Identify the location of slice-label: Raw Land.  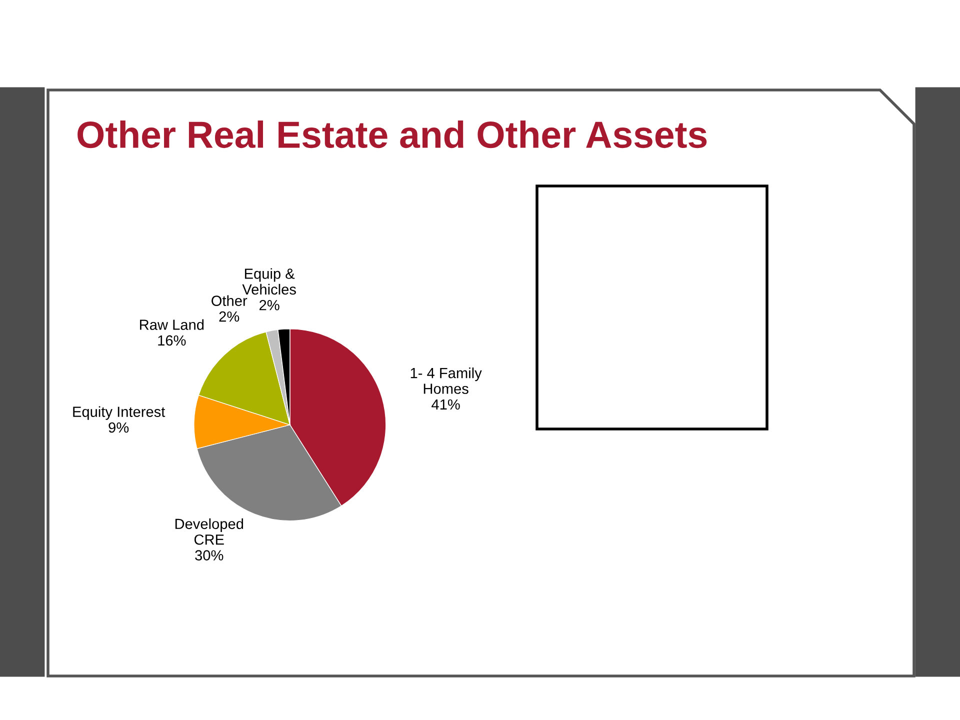
(172, 324).